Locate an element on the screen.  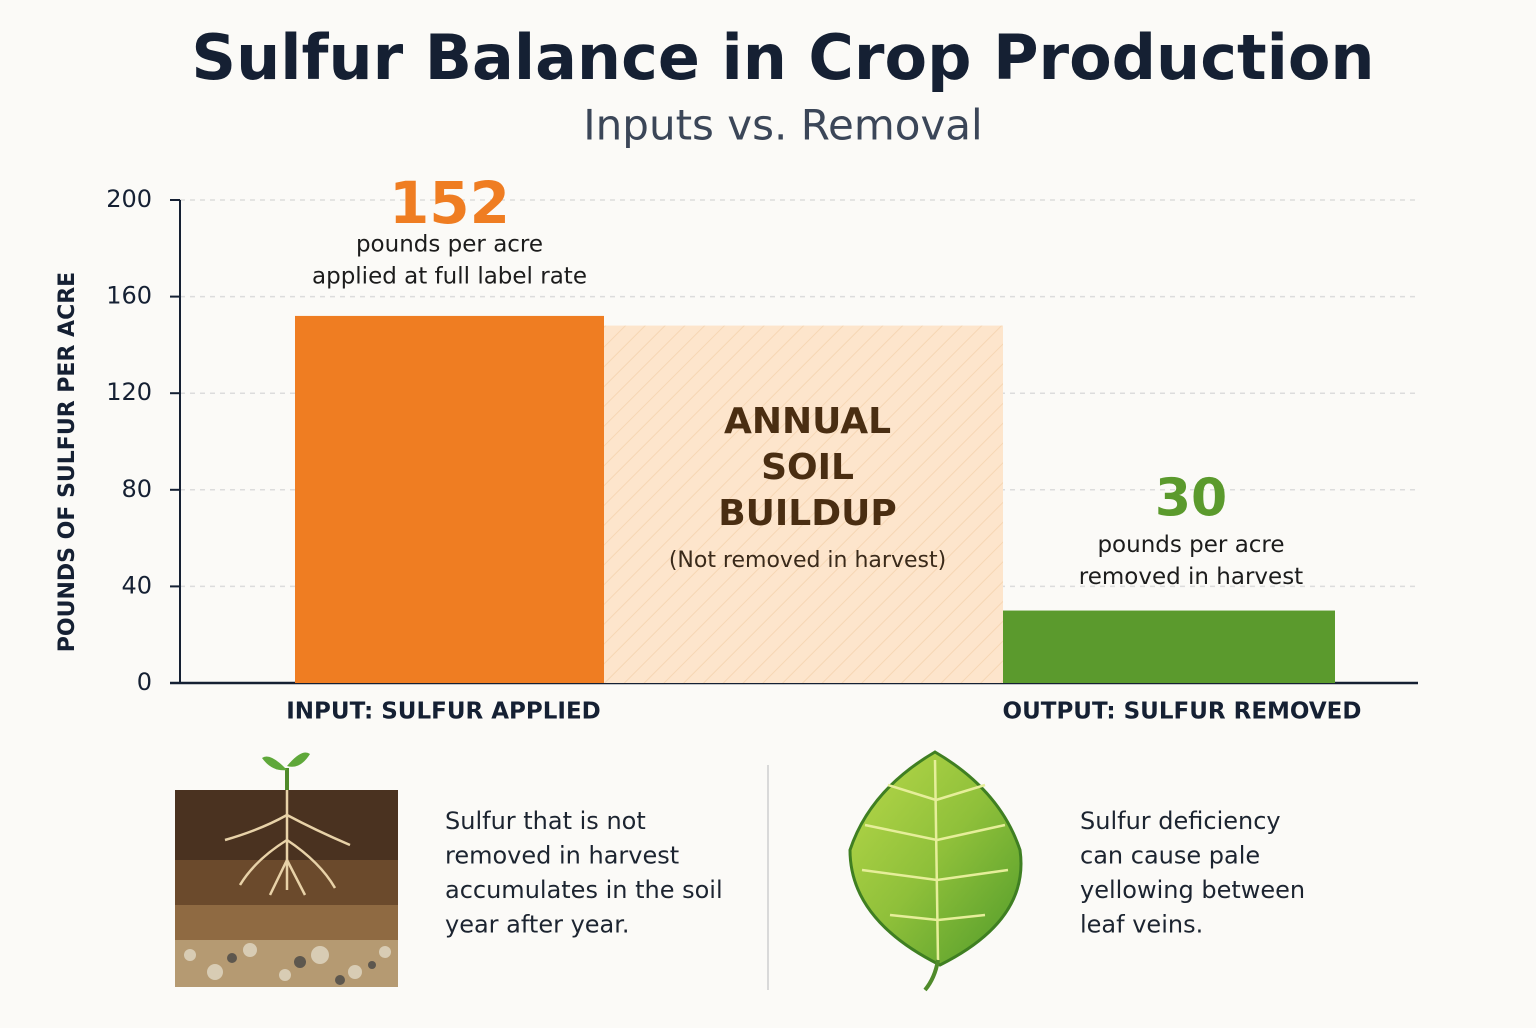
footer-note: removed in harvest is located at coordinates (562, 856).